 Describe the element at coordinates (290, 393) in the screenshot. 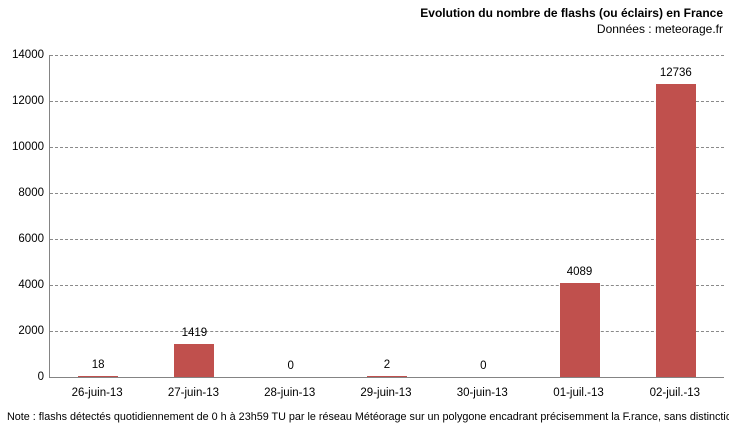

I see `x-tick-label: 28-juin-13` at that location.